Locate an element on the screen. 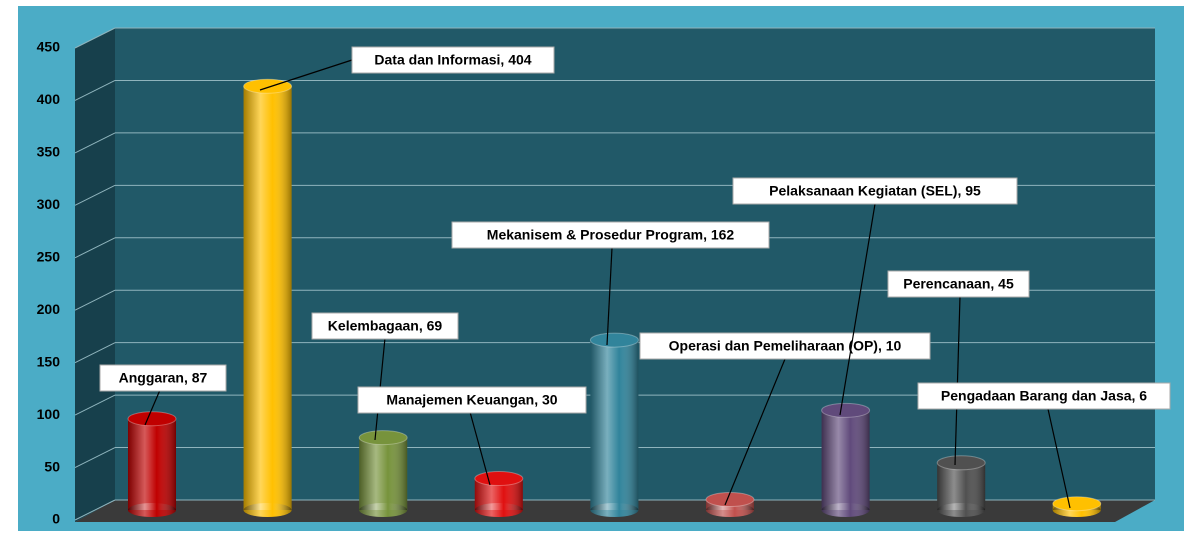 This screenshot has height=533, width=1186. y-tick-label: 250 is located at coordinates (49, 256).